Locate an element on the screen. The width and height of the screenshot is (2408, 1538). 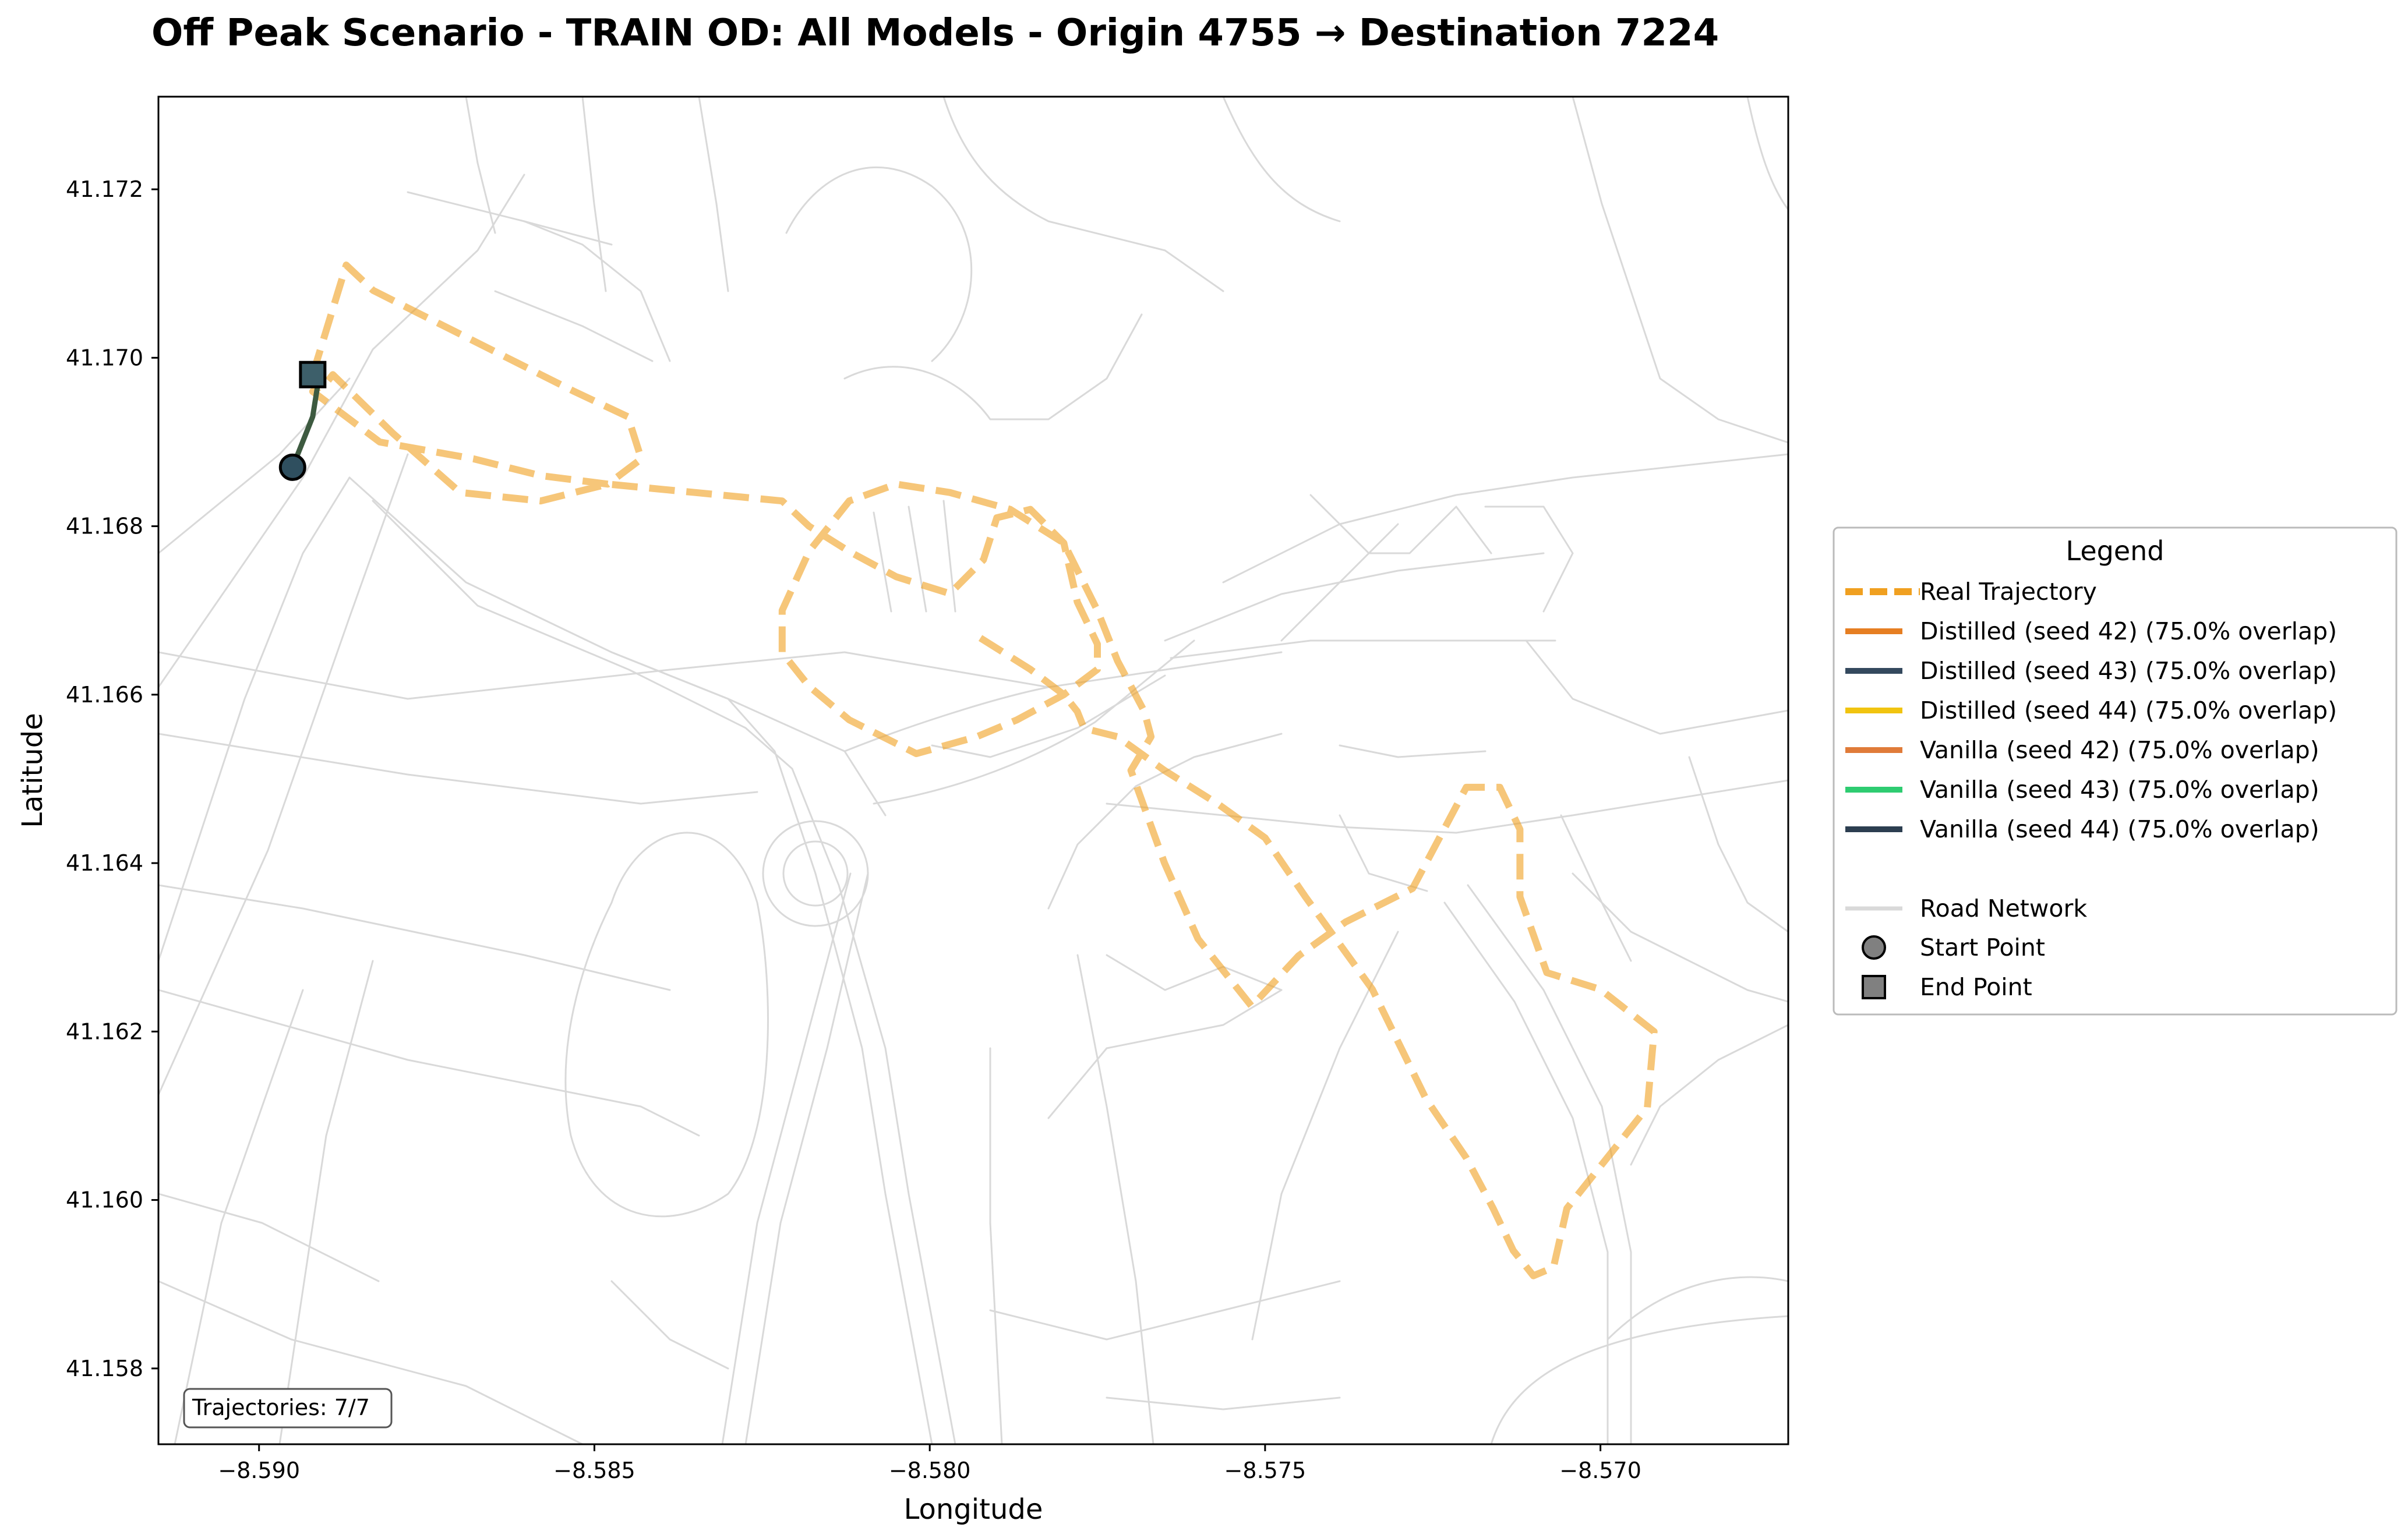
legend-swatch-end-point is located at coordinates (1874, 987).